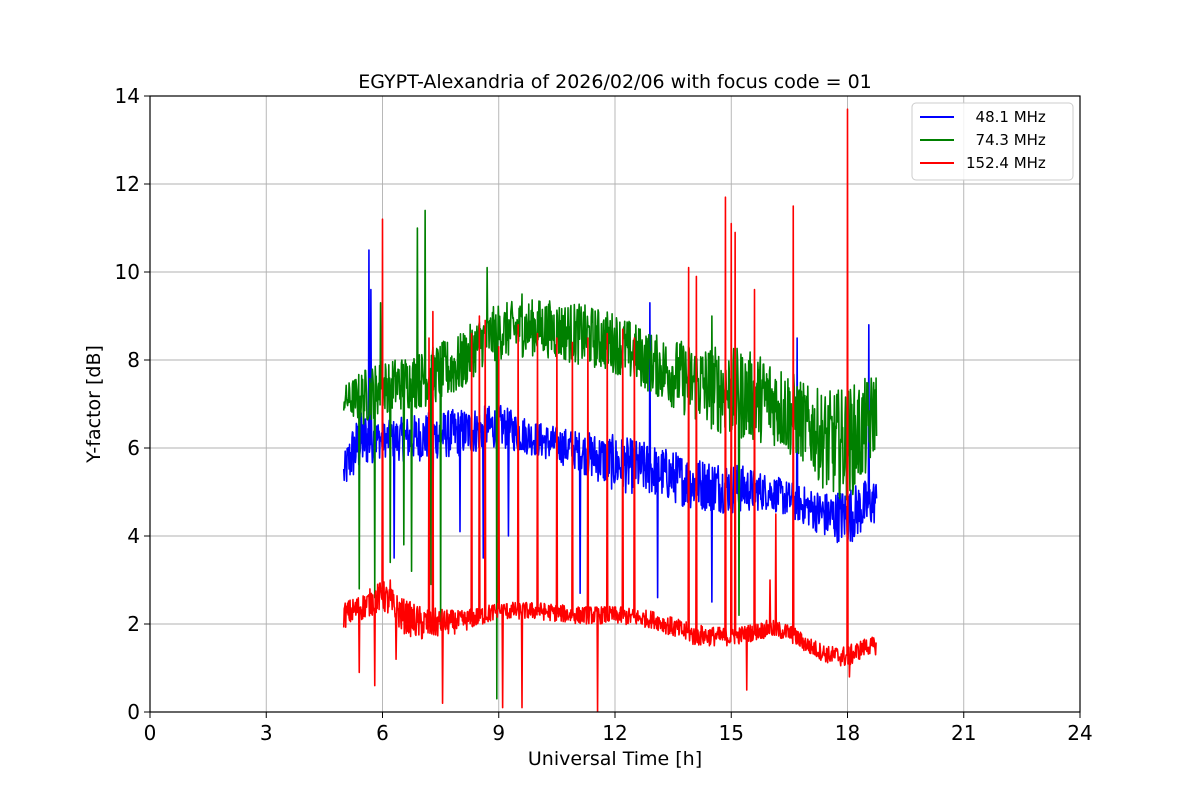 Image resolution: width=1200 pixels, height=800 pixels. Describe the element at coordinates (731, 733) in the screenshot. I see `x-tick-label: 15` at that location.